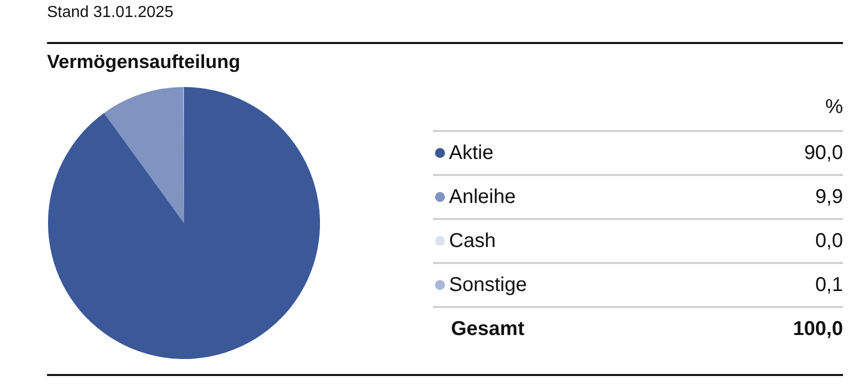 The height and width of the screenshot is (386, 858). Describe the element at coordinates (144, 155) in the screenshot. I see `pie-slice` at that location.